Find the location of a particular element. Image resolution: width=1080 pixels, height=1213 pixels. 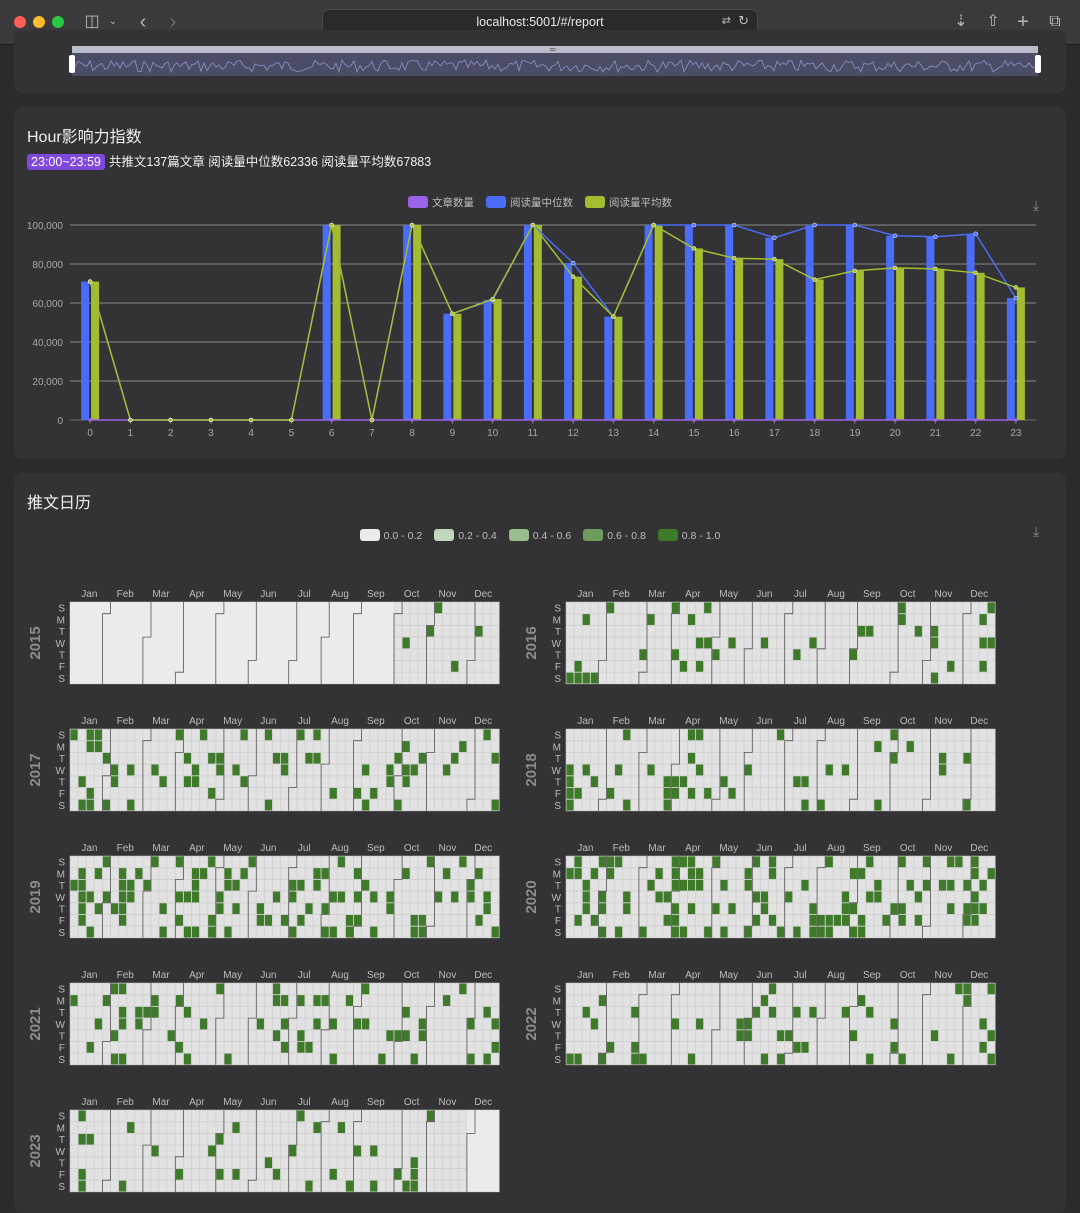

chevron-down-icon: ⌄ is located at coordinates (113, 21).